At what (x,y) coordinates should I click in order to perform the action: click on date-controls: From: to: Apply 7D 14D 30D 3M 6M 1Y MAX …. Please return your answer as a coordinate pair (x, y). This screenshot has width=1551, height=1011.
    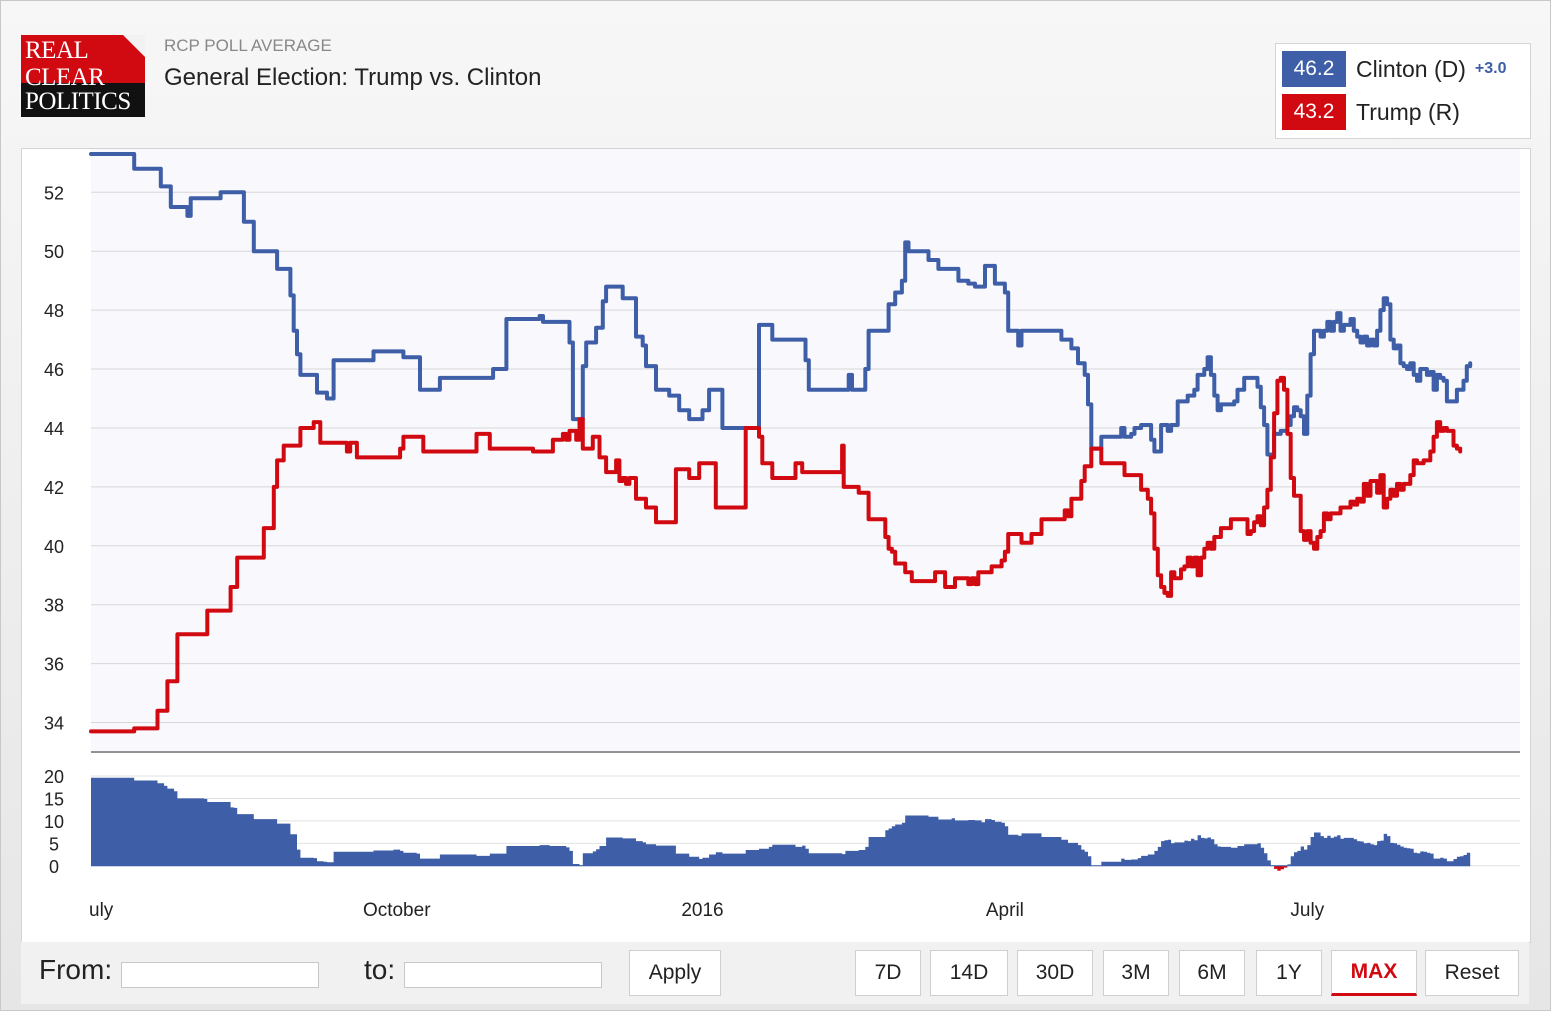
    Looking at the image, I should click on (775, 973).